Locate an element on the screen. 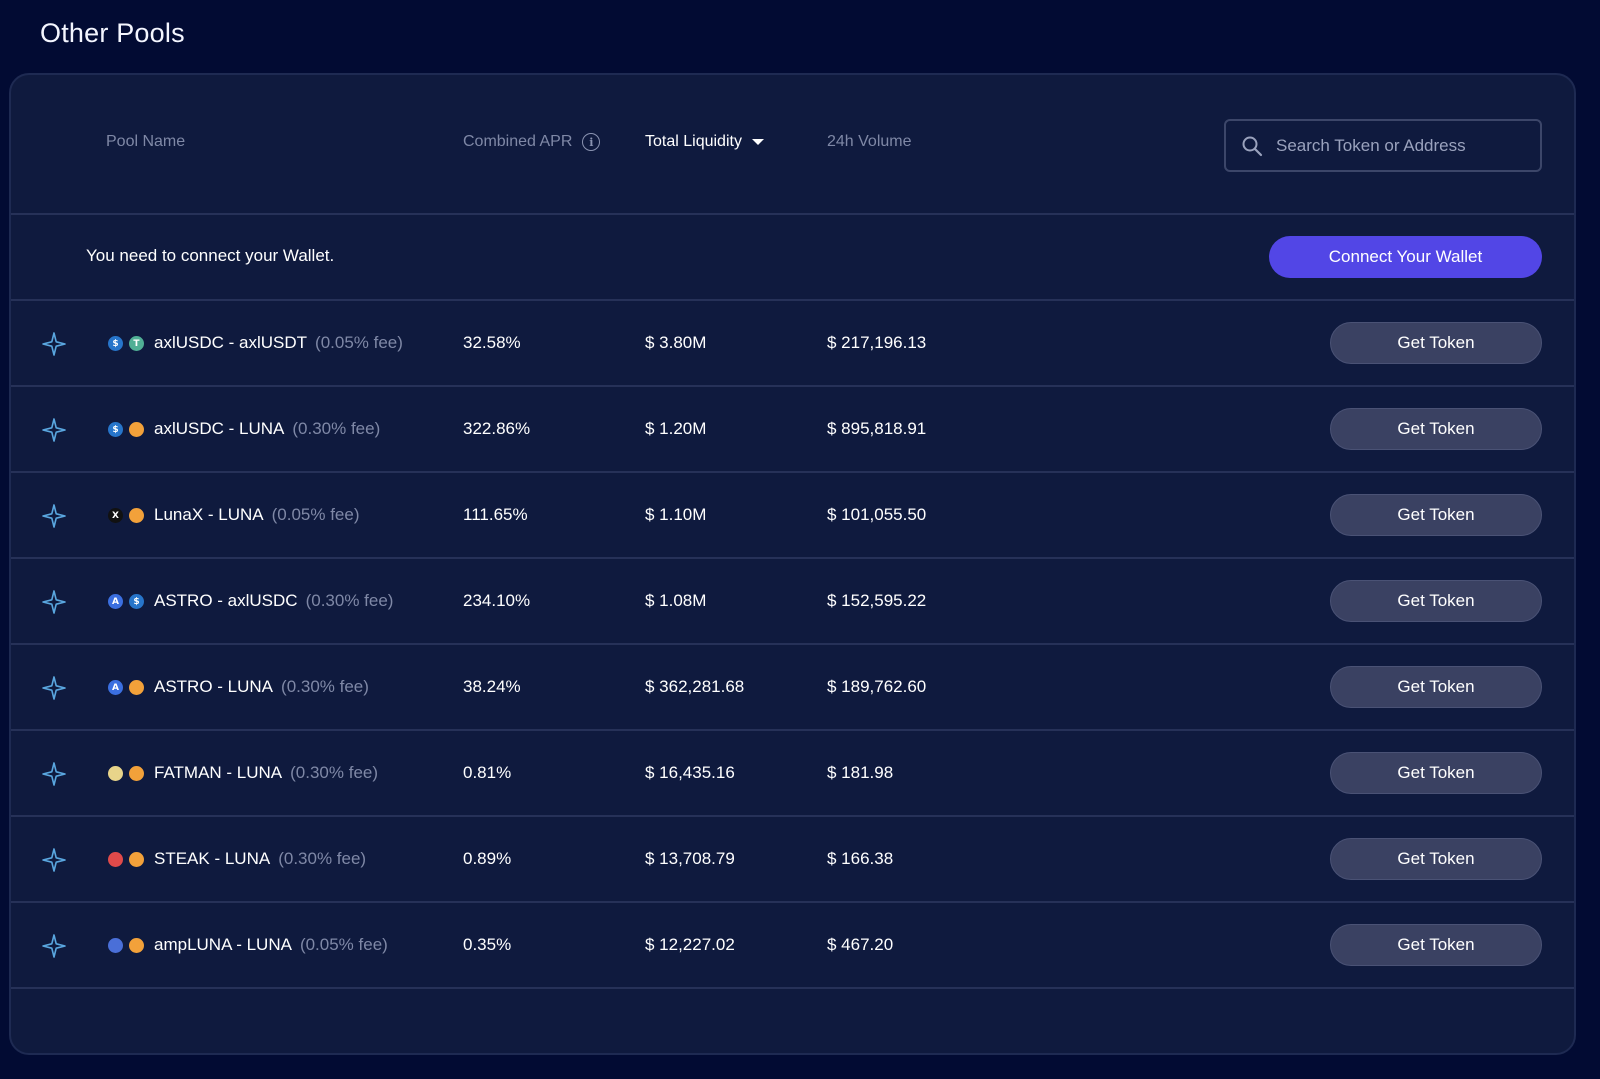  pool-apr: 0.35% is located at coordinates (487, 944).